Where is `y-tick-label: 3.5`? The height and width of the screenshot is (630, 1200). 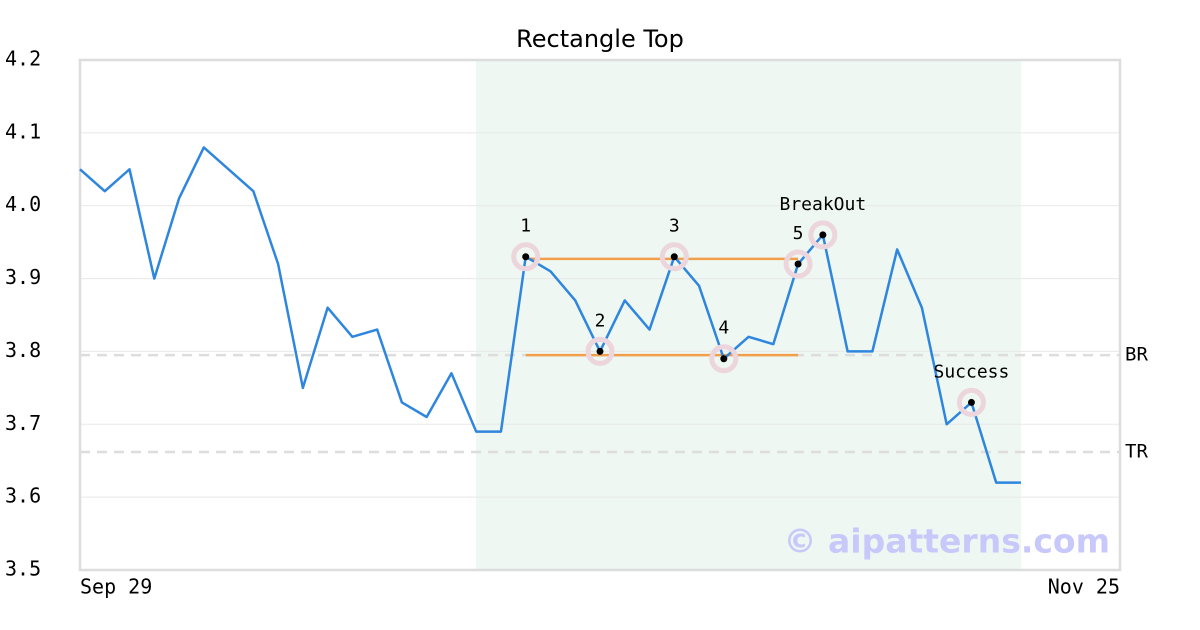
y-tick-label: 3.5 is located at coordinates (23, 569).